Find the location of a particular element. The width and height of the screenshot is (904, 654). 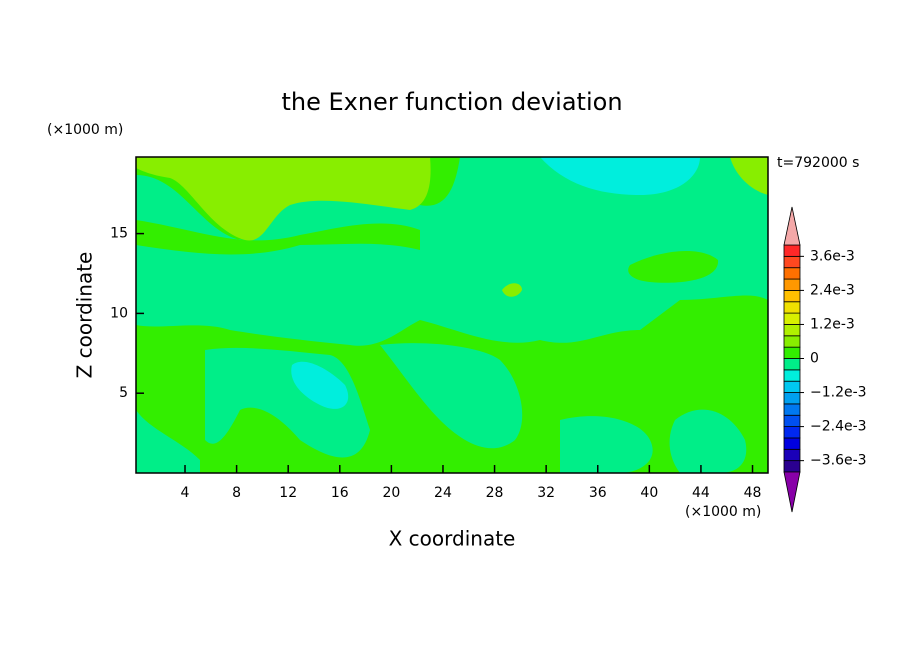

x-tick-label: 20 is located at coordinates (391, 493).